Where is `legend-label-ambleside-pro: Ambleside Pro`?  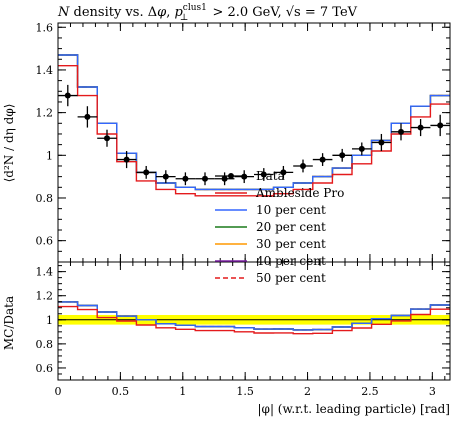 legend-label-ambleside-pro: Ambleside Pro is located at coordinates (299, 193).